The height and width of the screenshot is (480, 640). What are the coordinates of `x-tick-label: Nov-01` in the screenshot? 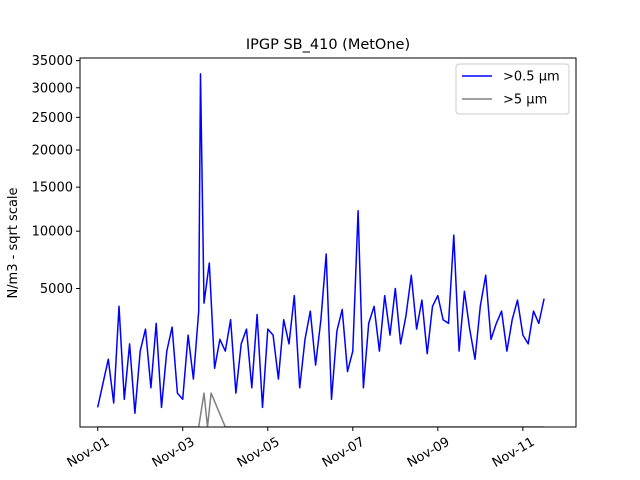 It's located at (89, 453).